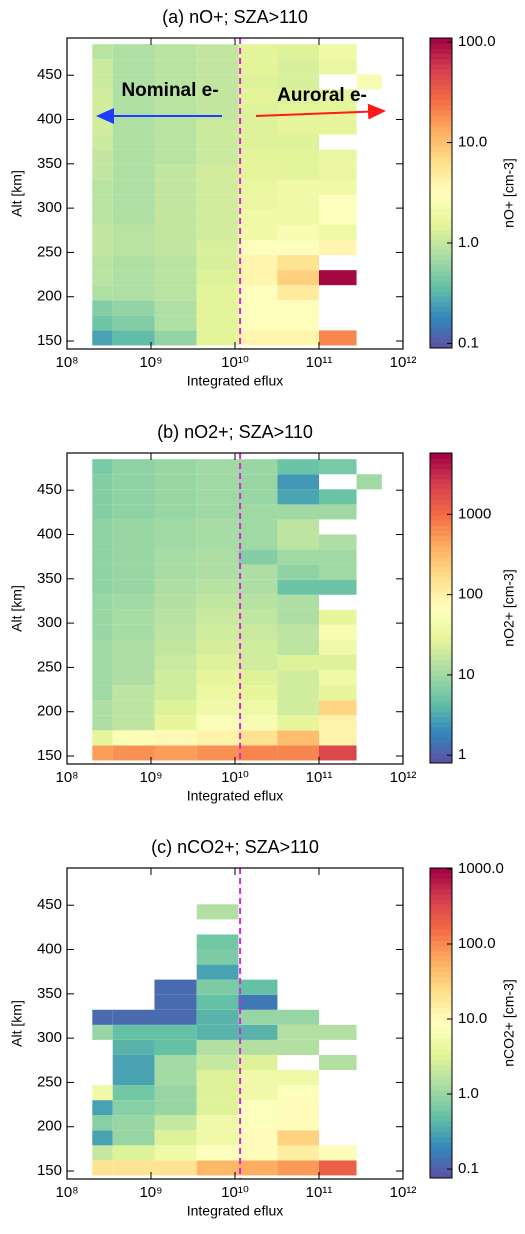 The width and height of the screenshot is (525, 1234). Describe the element at coordinates (49, 251) in the screenshot. I see `y-tick-label: 250` at that location.